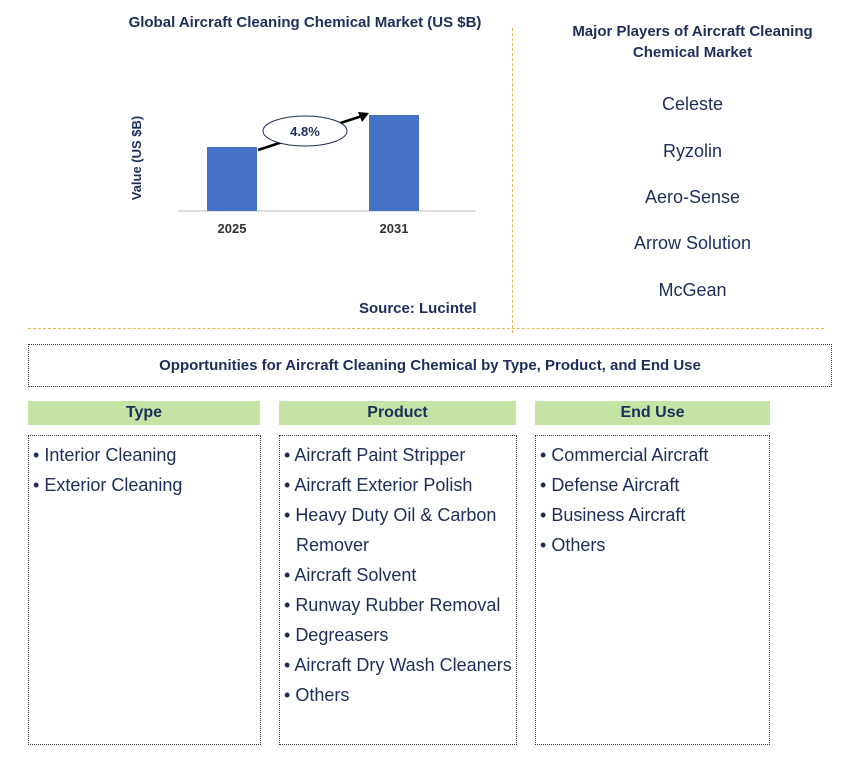 The width and height of the screenshot is (851, 767). Describe the element at coordinates (136, 158) in the screenshot. I see `y-axis-label: Value (US $B)` at that location.